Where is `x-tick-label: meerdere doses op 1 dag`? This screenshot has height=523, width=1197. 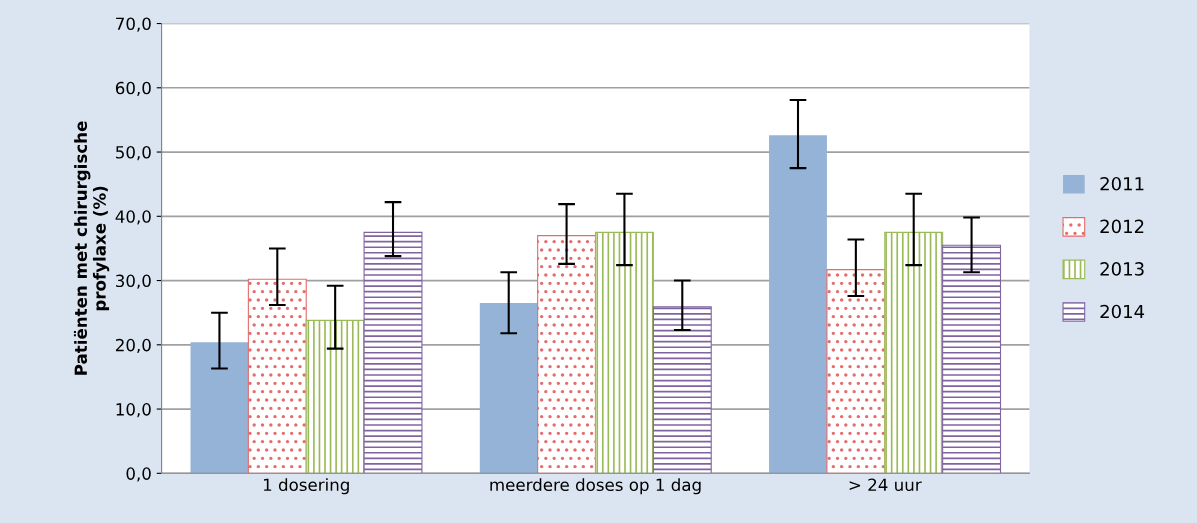 x-tick-label: meerdere doses op 1 dag is located at coordinates (595, 486).